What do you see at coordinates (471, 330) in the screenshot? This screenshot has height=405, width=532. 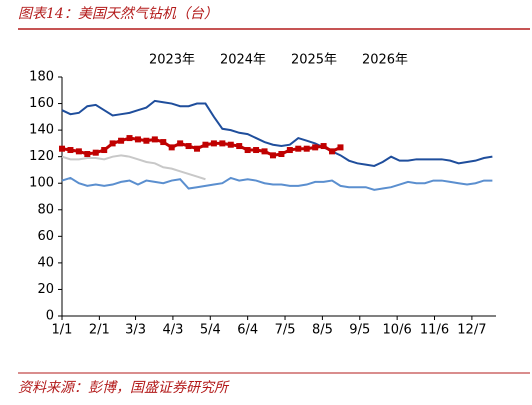 I see `x-tick-label: 12/7` at bounding box center [471, 330].